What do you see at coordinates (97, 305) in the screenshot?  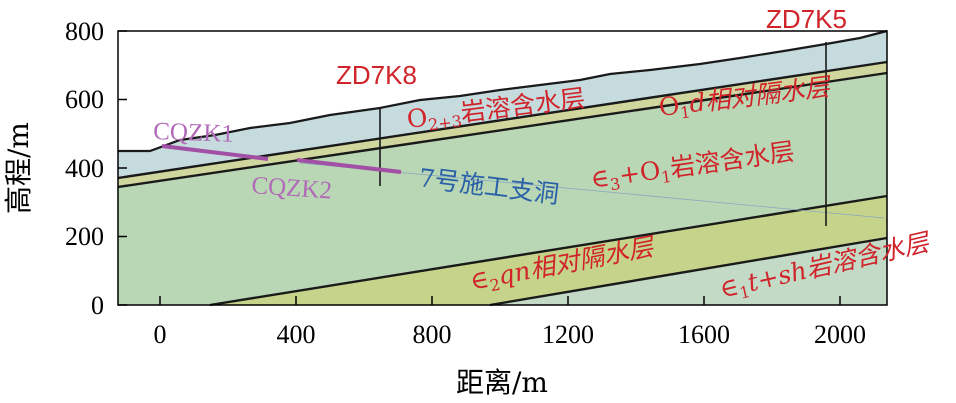 I see `y-tick-label: 0` at bounding box center [97, 305].